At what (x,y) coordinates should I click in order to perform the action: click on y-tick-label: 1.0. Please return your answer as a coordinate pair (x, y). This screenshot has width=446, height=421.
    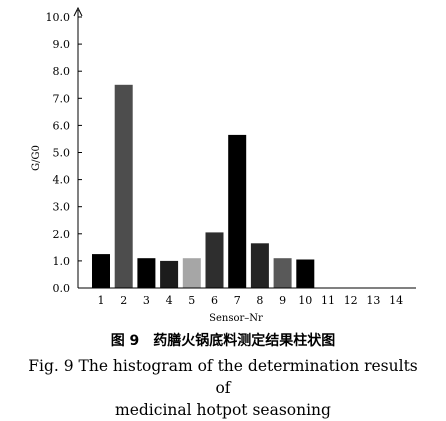
    Looking at the image, I should click on (62, 261).